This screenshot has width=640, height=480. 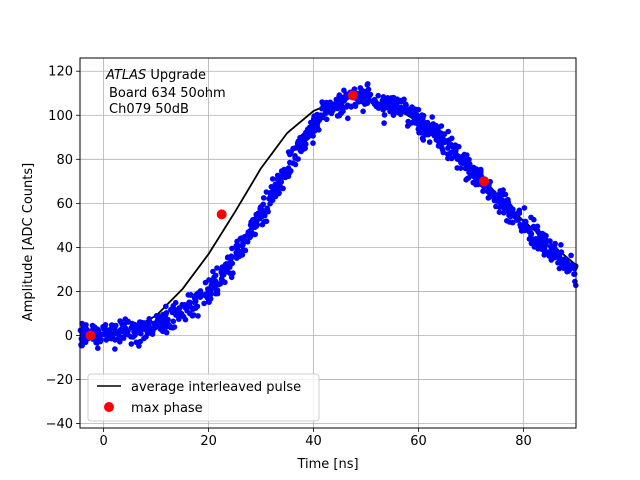 I want to click on atlas-label: ATLAS, so click(x=125, y=75).